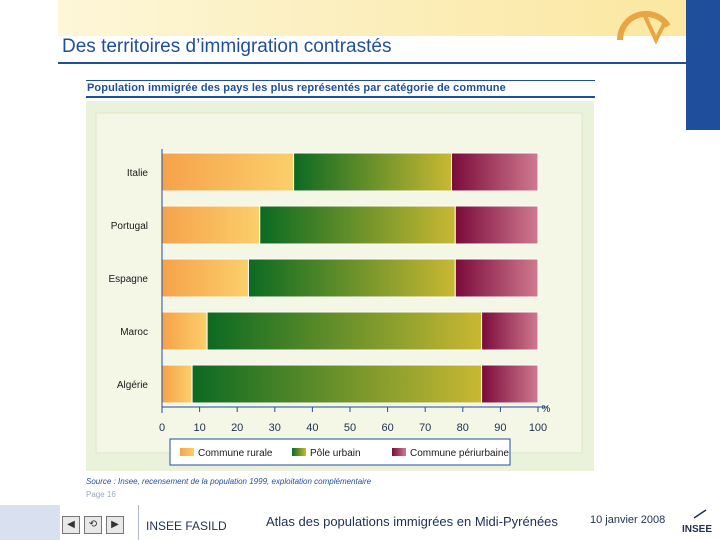 The width and height of the screenshot is (720, 540). I want to click on legend-label: Commune rurale, so click(235, 453).